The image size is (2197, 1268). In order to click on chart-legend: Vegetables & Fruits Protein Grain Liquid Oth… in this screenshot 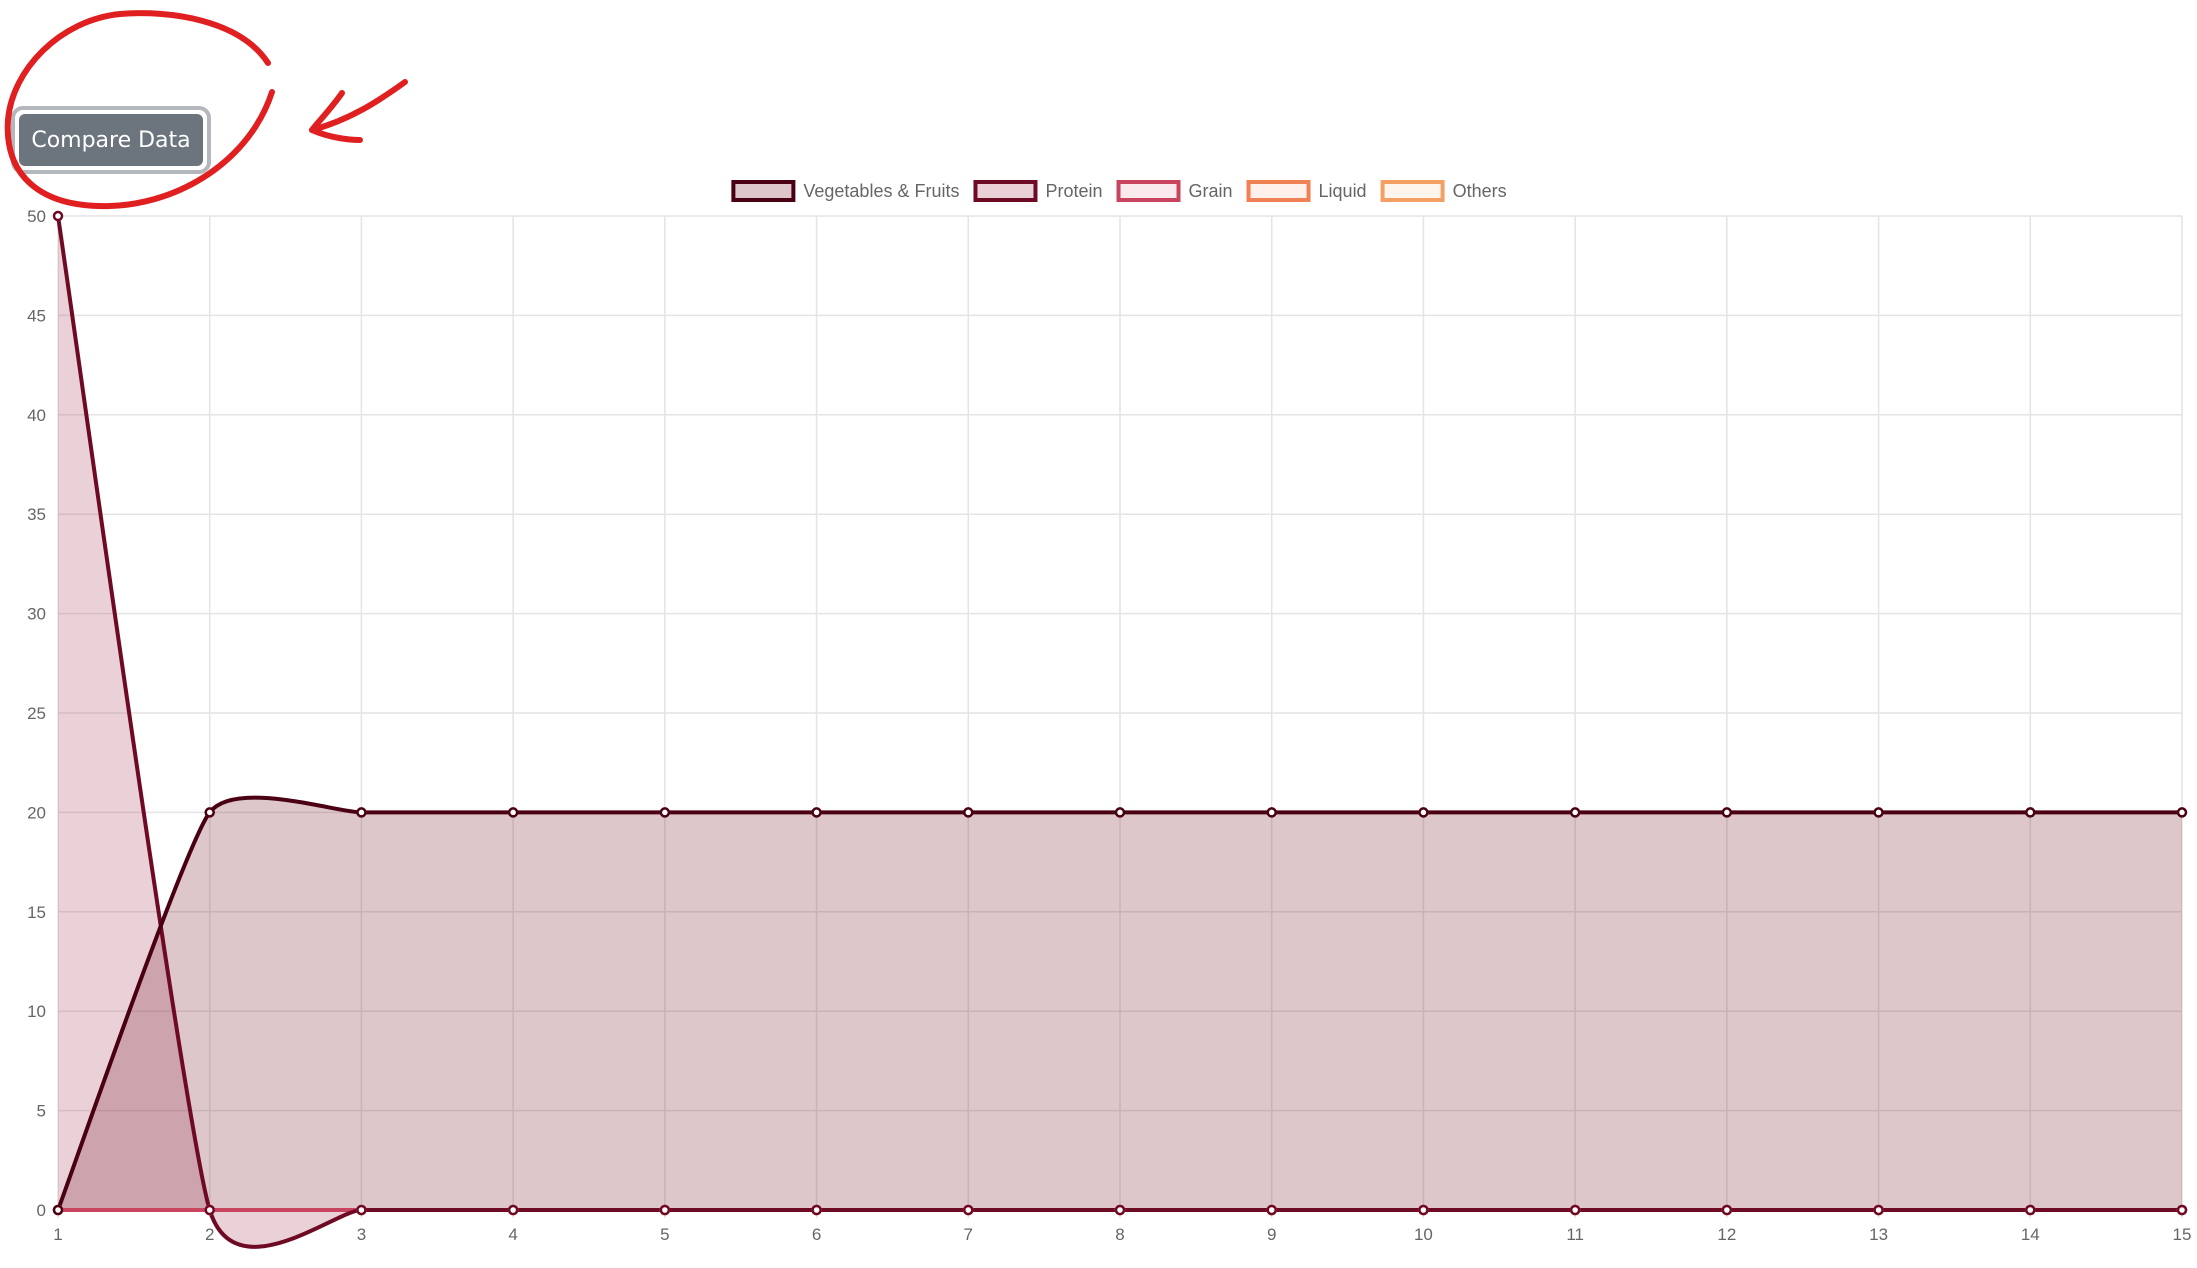, I will do `click(1119, 191)`.